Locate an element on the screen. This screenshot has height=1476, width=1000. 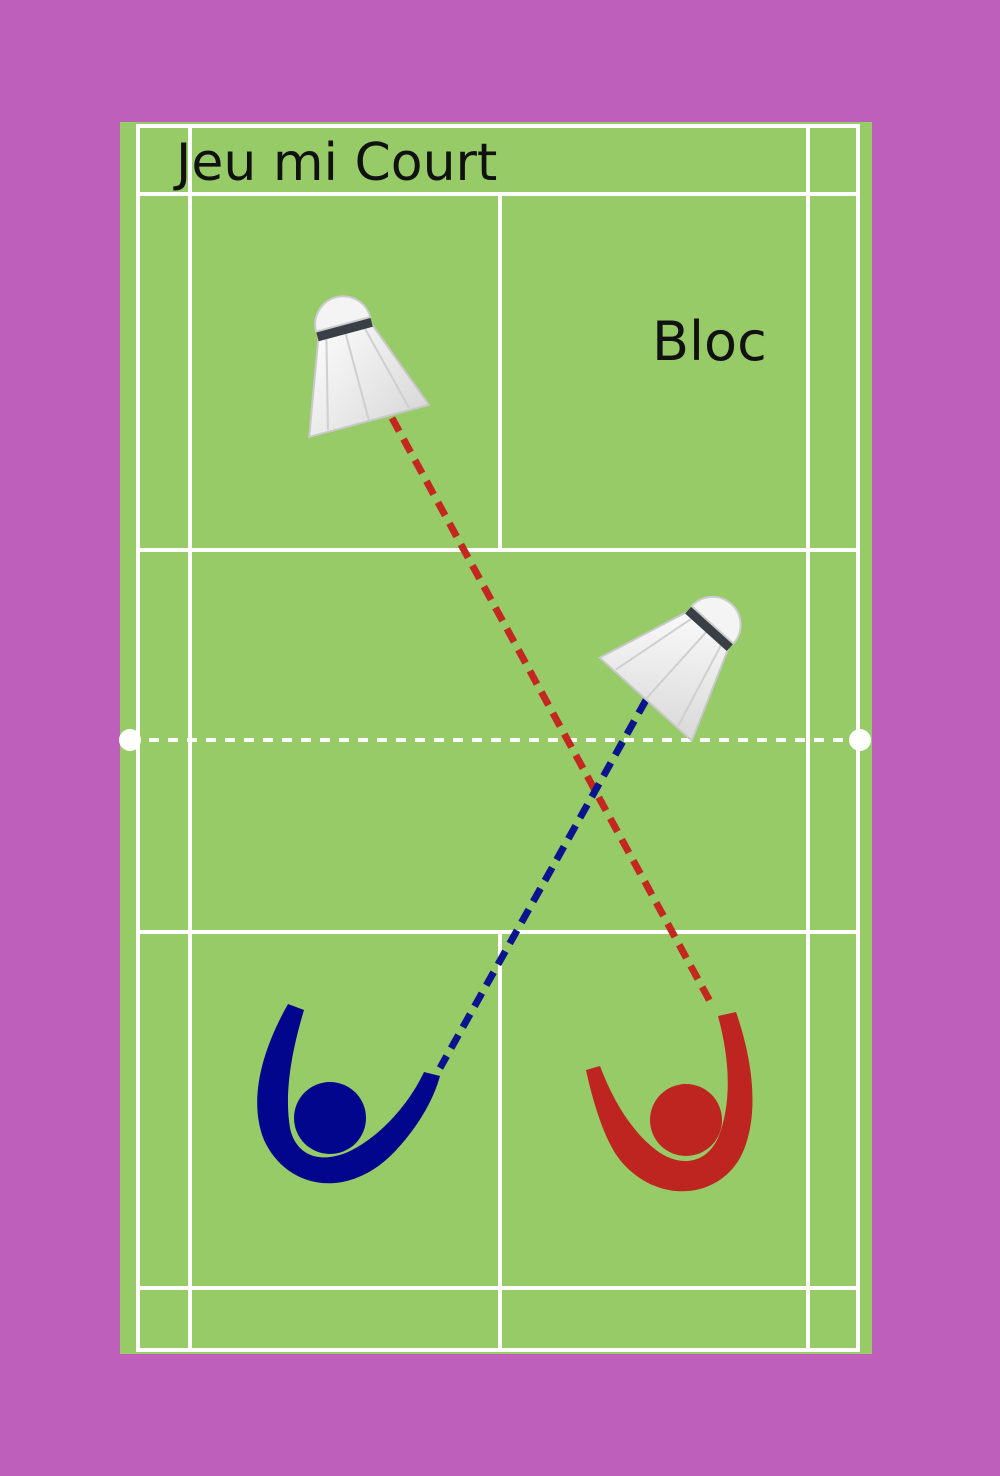
red-player is located at coordinates (669, 1102).